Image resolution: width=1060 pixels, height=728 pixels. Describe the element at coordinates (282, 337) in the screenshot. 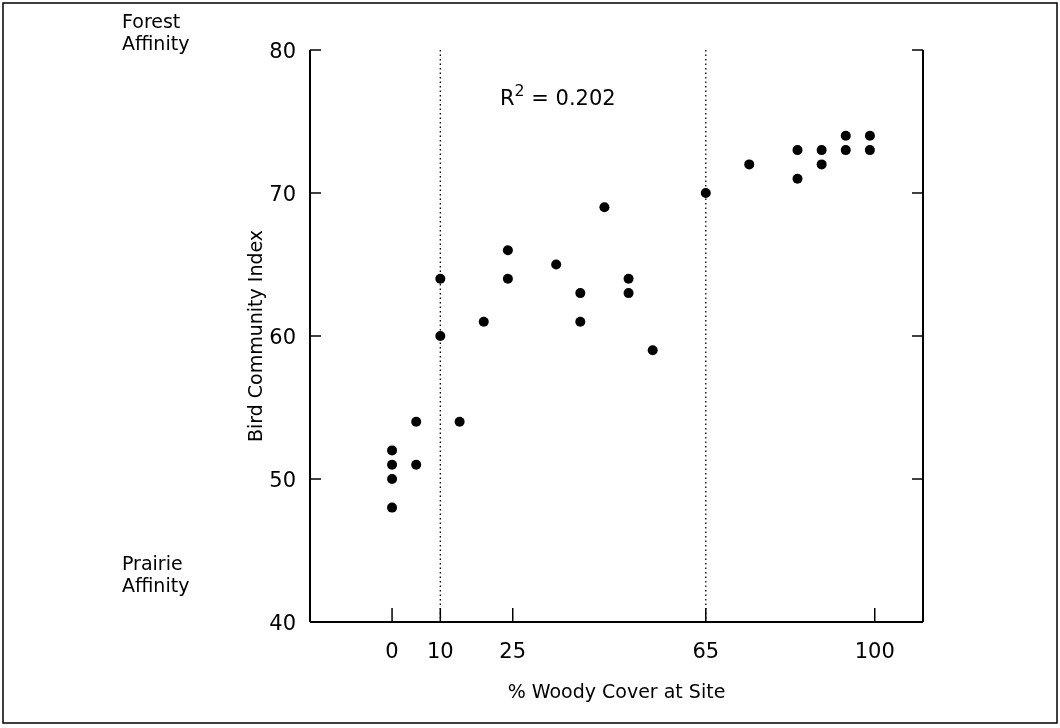

I see `y-tick-label: 60` at that location.